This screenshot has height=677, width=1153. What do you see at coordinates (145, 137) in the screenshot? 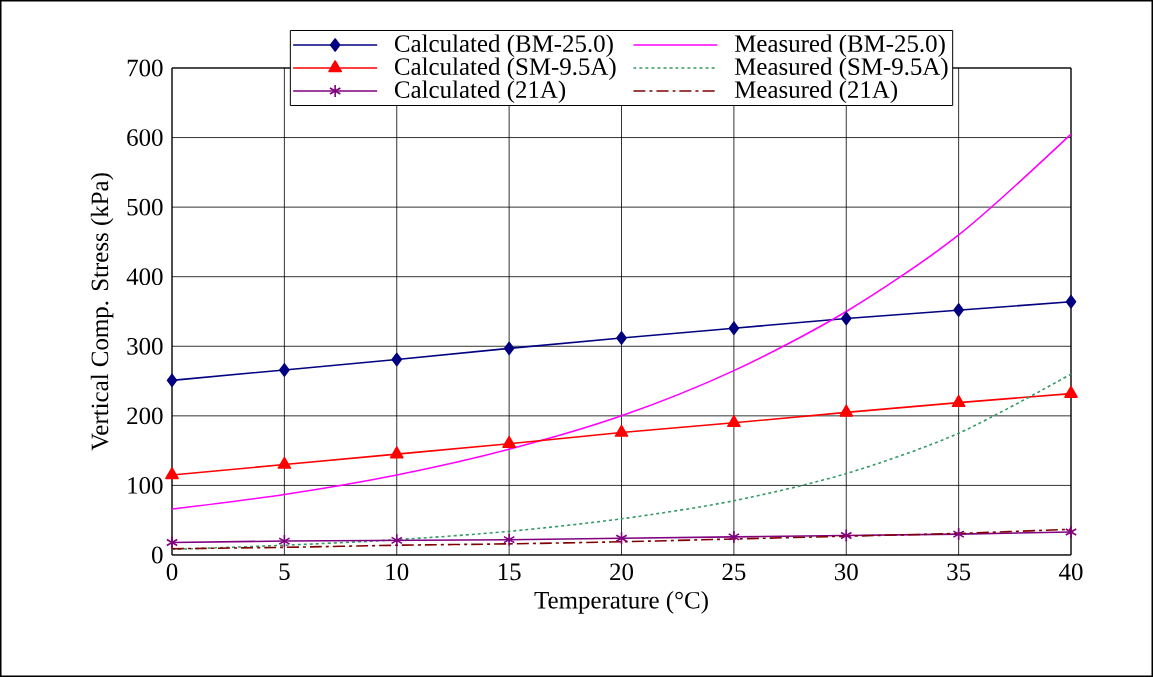
I see `y-tick-label: 600` at bounding box center [145, 137].